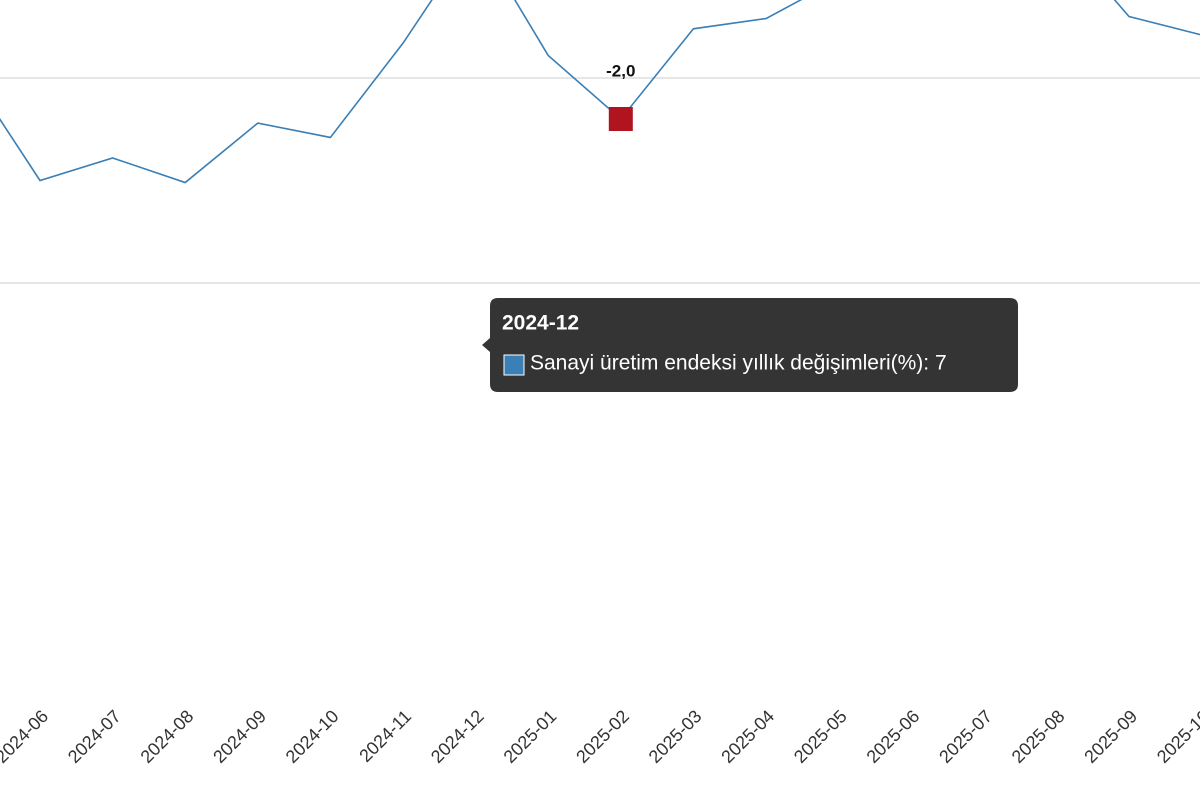 The width and height of the screenshot is (1200, 800). What do you see at coordinates (530, 736) in the screenshot?
I see `x-tick-label: 2025-01` at bounding box center [530, 736].